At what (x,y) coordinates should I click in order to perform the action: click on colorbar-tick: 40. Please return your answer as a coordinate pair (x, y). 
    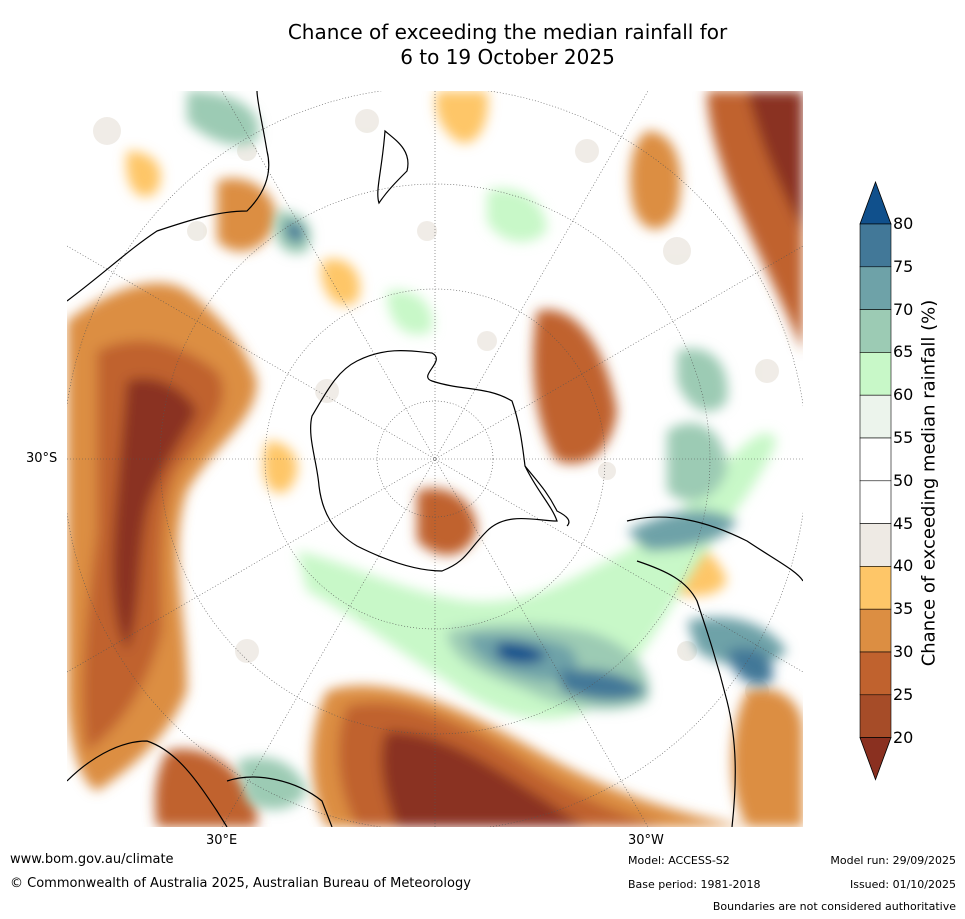
    Looking at the image, I should click on (903, 566).